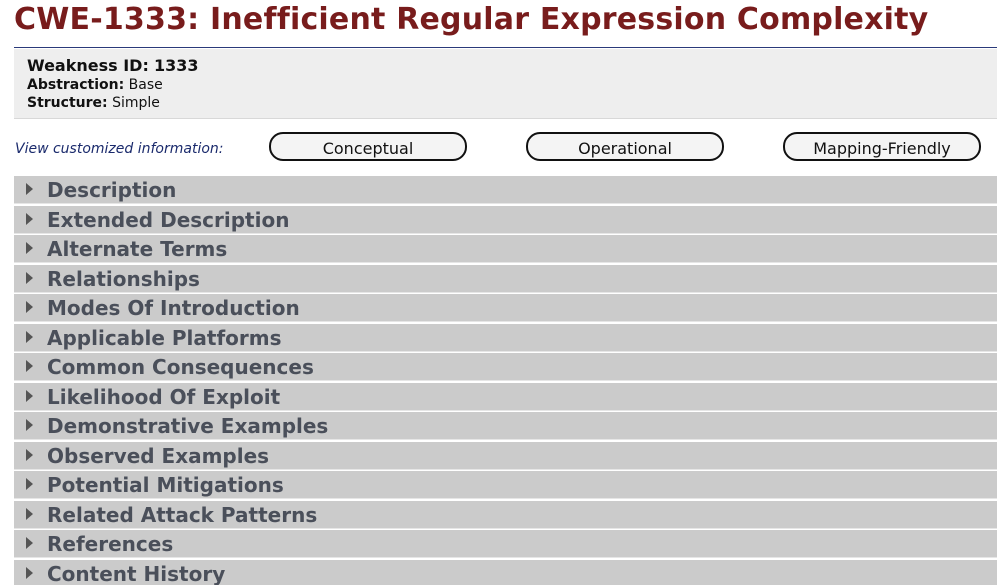  What do you see at coordinates (123, 278) in the screenshot?
I see `section-label: Relationships` at bounding box center [123, 278].